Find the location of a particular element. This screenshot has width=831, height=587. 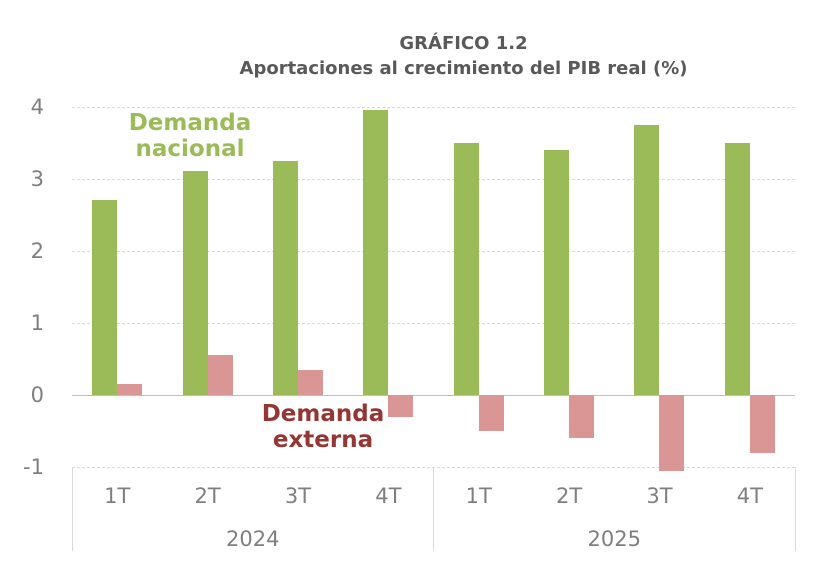

y-tick-label: -1 is located at coordinates (33, 467).